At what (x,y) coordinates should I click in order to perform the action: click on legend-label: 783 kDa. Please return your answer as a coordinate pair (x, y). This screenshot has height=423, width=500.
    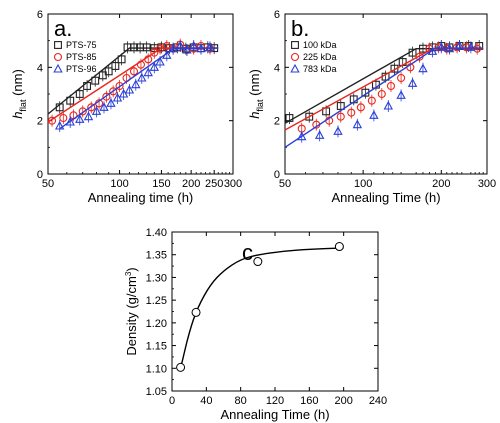
    Looking at the image, I should click on (320, 69).